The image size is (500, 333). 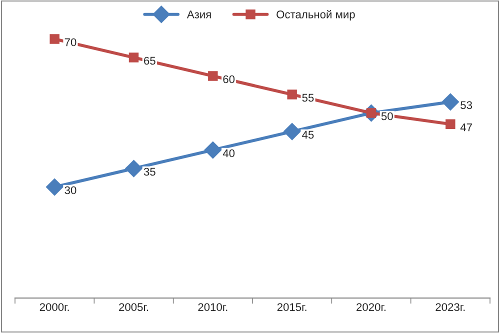 I want to click on data-label: 35, so click(x=150, y=172).